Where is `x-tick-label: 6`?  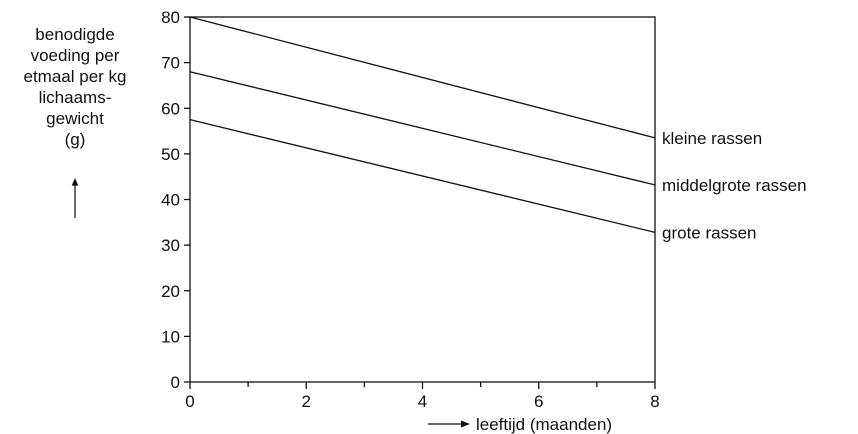 x-tick-label: 6 is located at coordinates (538, 401).